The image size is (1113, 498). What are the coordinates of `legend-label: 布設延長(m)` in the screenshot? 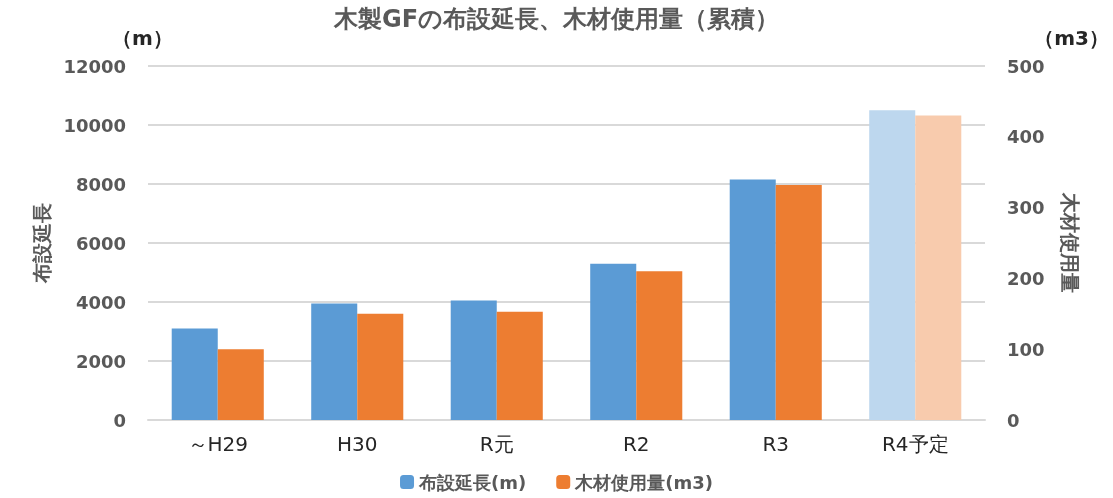 It's located at (472, 482).